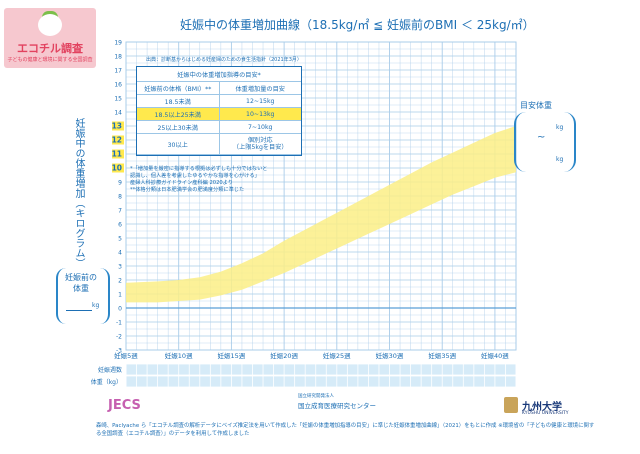 The height and width of the screenshot is (454, 640). I want to click on logo-subtitle: 子どもの健康と環境に関する全国調査, so click(50, 60).